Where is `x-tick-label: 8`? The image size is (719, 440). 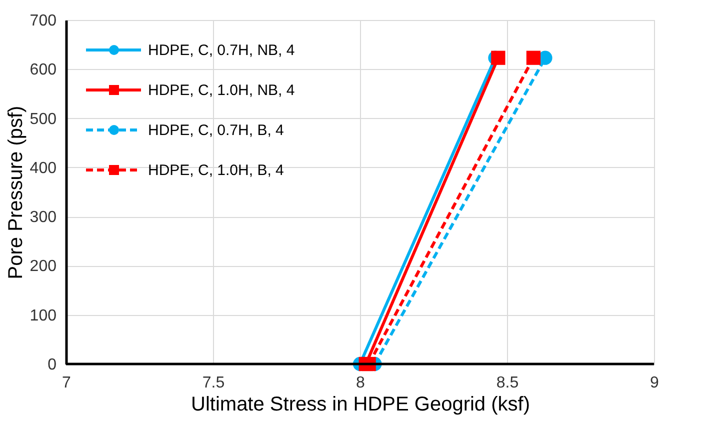 x-tick-label: 8 is located at coordinates (361, 383).